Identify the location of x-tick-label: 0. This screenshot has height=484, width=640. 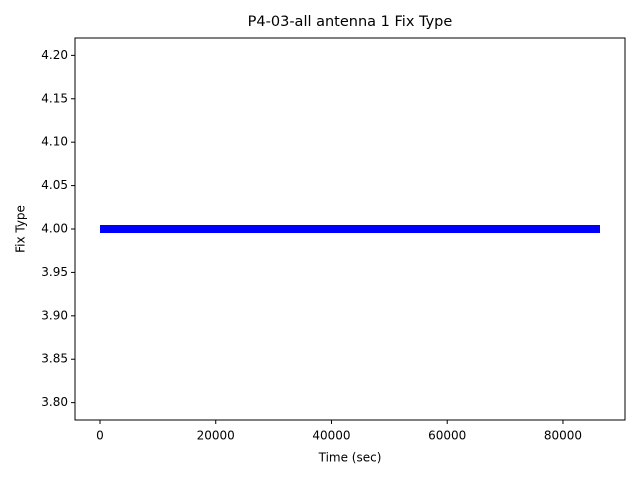
(100, 436).